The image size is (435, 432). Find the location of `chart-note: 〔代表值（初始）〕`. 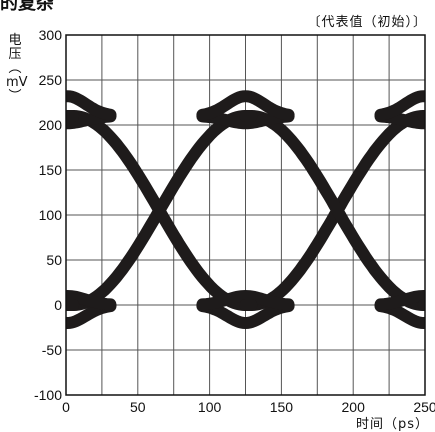

chart-note: 〔代表值（初始）〕 is located at coordinates (367, 22).